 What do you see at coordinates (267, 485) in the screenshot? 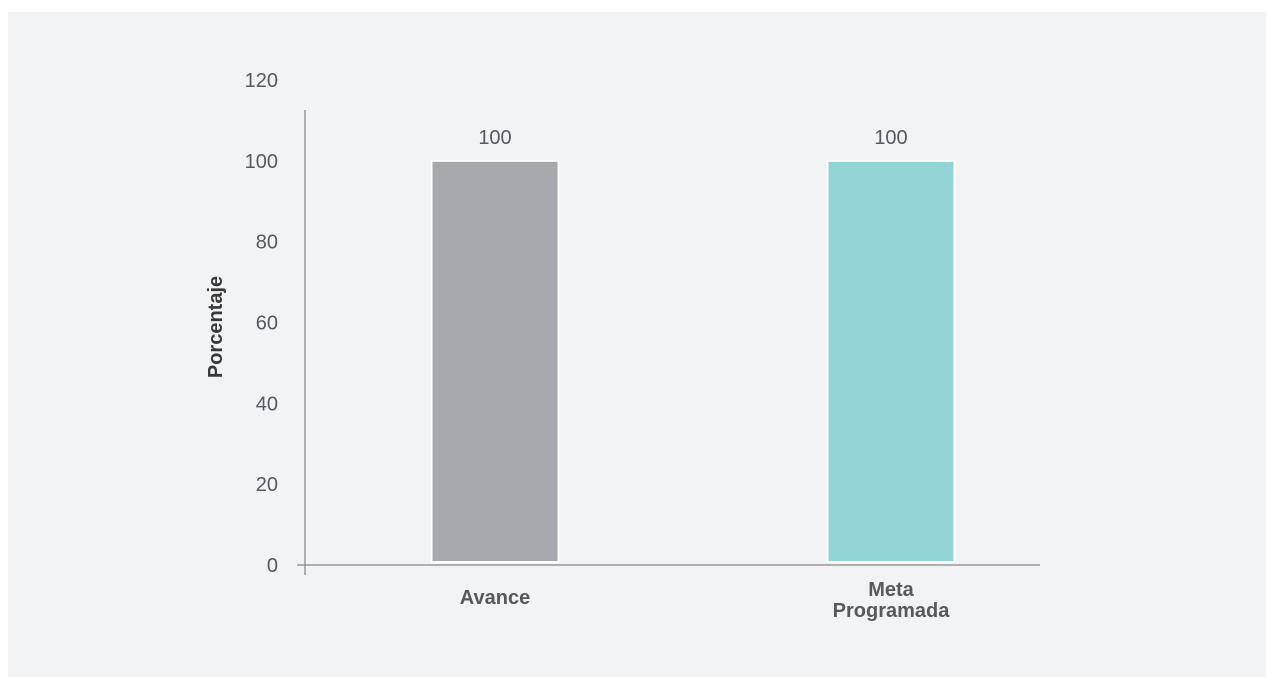
I see `y-tick-label: 20` at bounding box center [267, 485].